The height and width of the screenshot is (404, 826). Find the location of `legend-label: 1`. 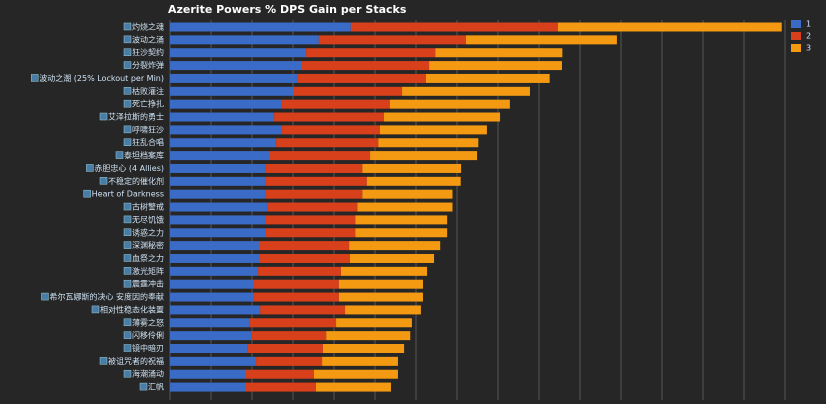

legend-label: 1 is located at coordinates (808, 24).